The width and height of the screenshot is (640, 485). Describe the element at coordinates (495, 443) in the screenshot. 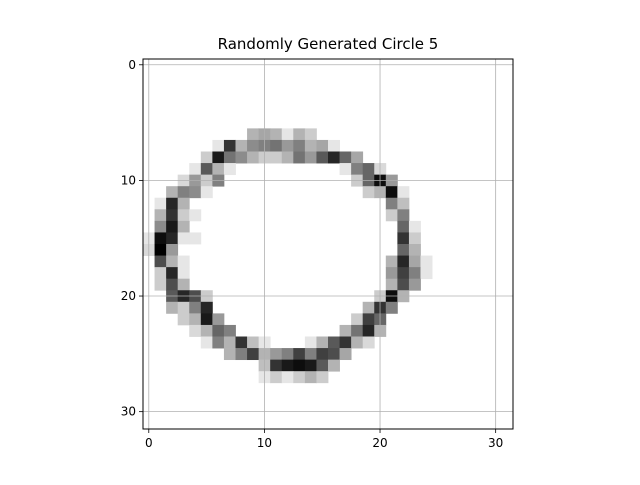

I see `x-tick-label: 30` at that location.